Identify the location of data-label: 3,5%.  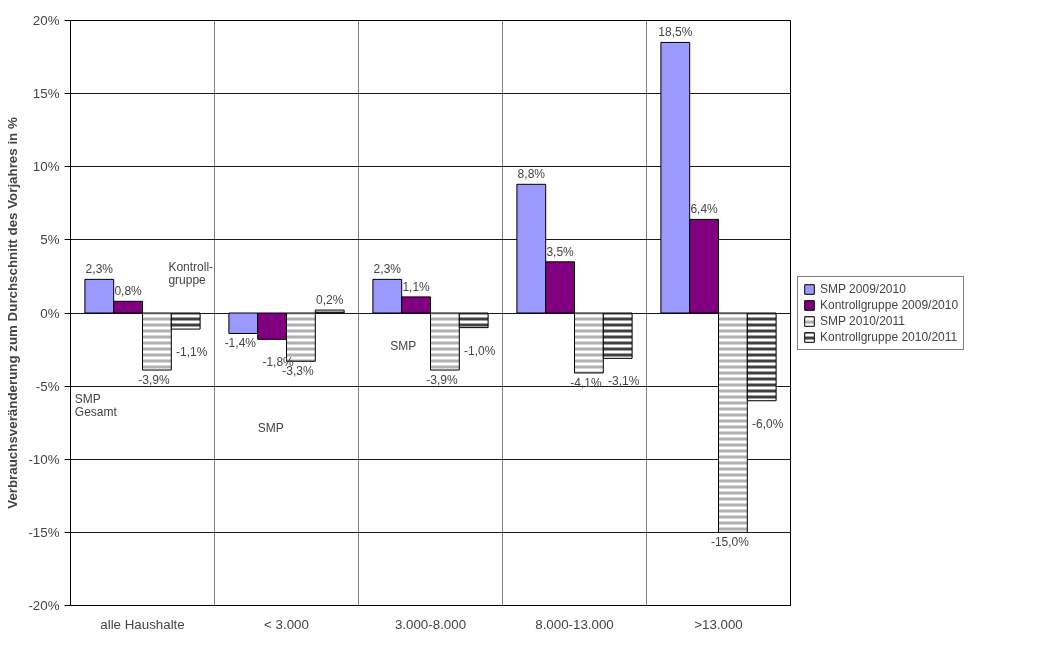
(560, 251).